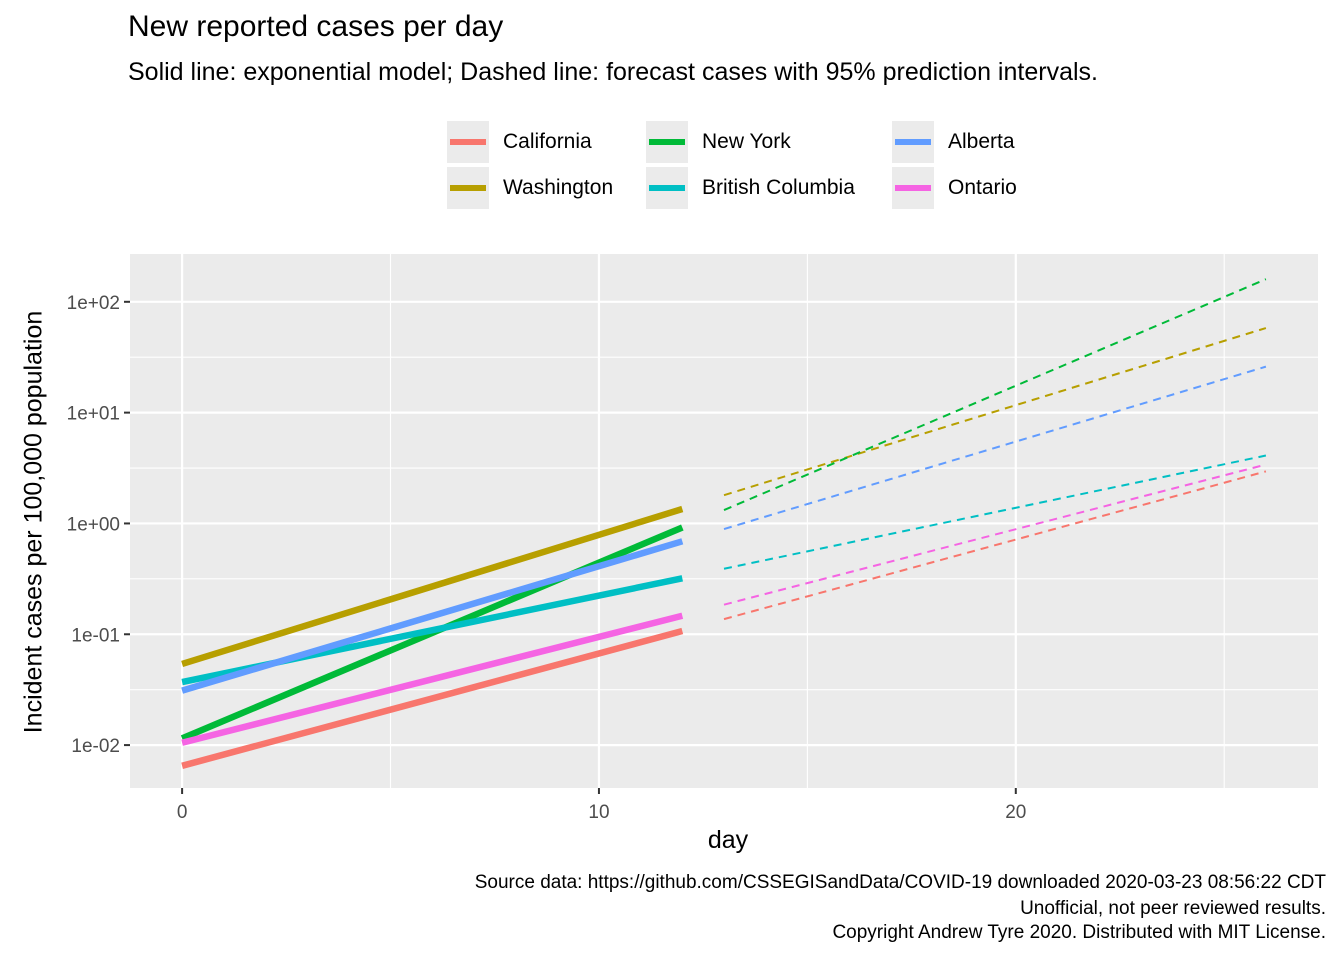 This screenshot has width=1344, height=960. Describe the element at coordinates (746, 141) in the screenshot. I see `legend-label-new-york: New York` at that location.